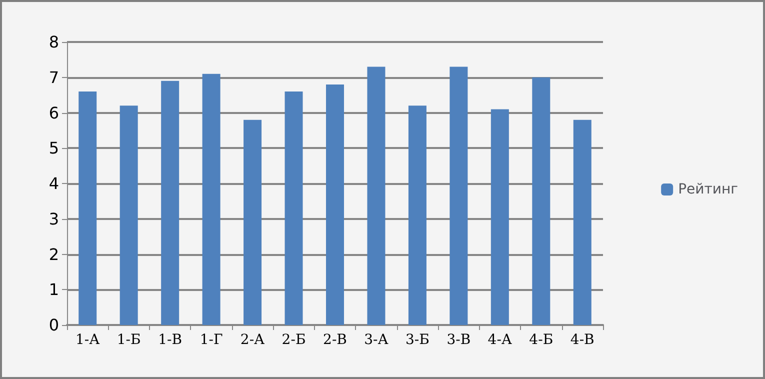 The image size is (765, 379). Describe the element at coordinates (53, 290) in the screenshot. I see `y-tick-label: 1` at that location.